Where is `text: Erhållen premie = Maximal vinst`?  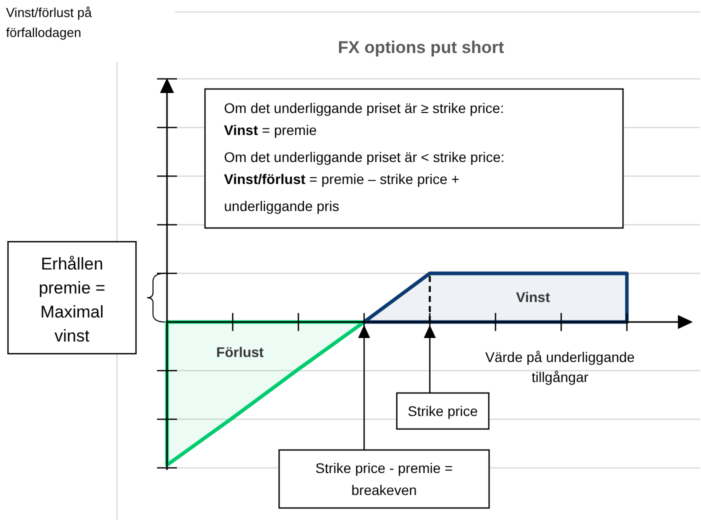
text: Erhållen premie = Maximal vinst is located at coordinates (72, 300).